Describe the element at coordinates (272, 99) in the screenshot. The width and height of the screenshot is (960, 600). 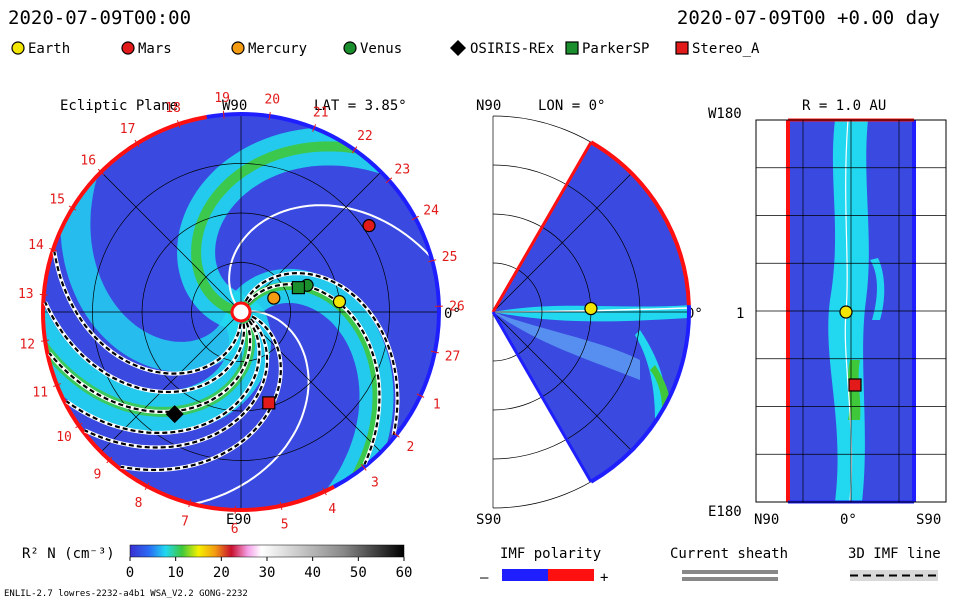
I see `carrington-label: 20` at that location.